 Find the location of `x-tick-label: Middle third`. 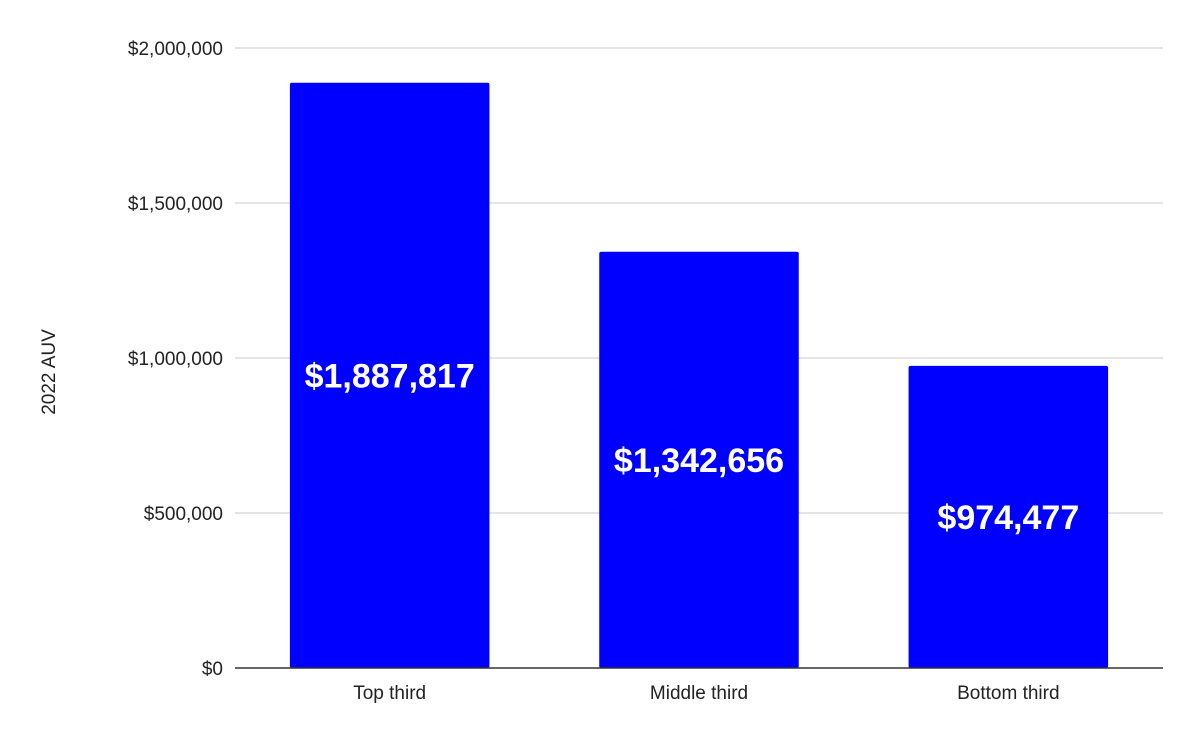

x-tick-label: Middle third is located at coordinates (699, 693).